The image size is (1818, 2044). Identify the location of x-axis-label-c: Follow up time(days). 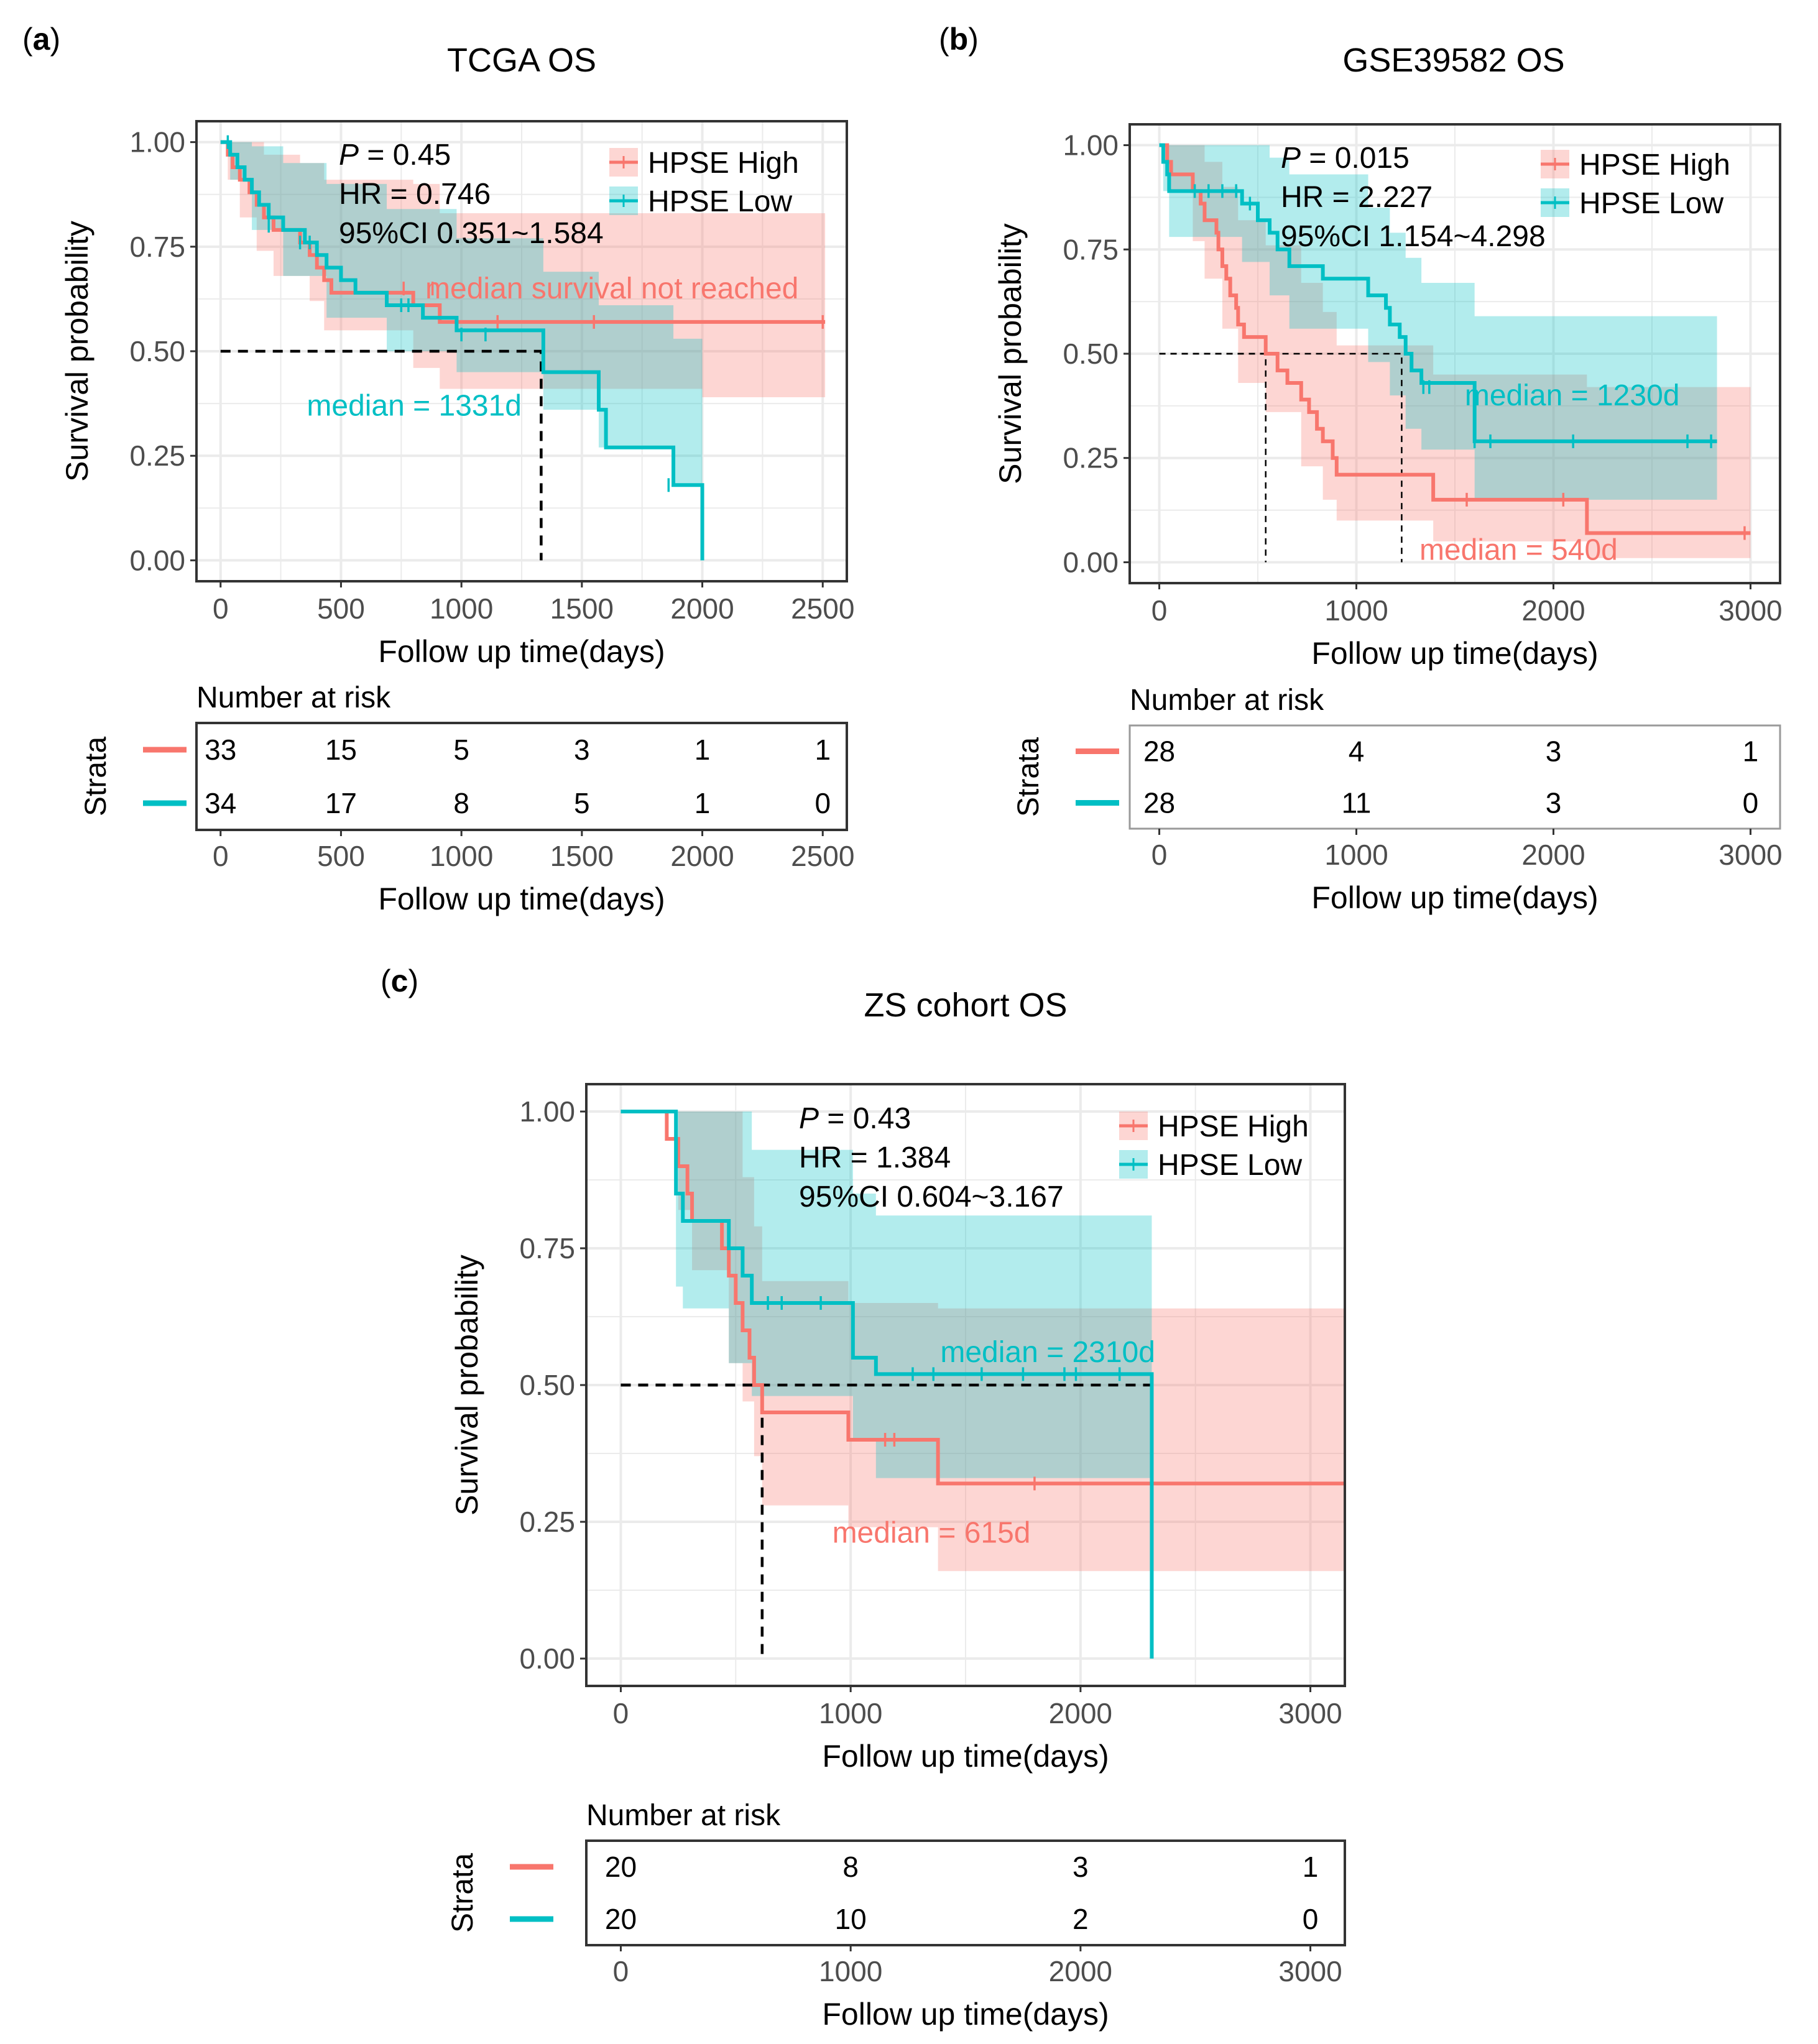
(965, 1756).